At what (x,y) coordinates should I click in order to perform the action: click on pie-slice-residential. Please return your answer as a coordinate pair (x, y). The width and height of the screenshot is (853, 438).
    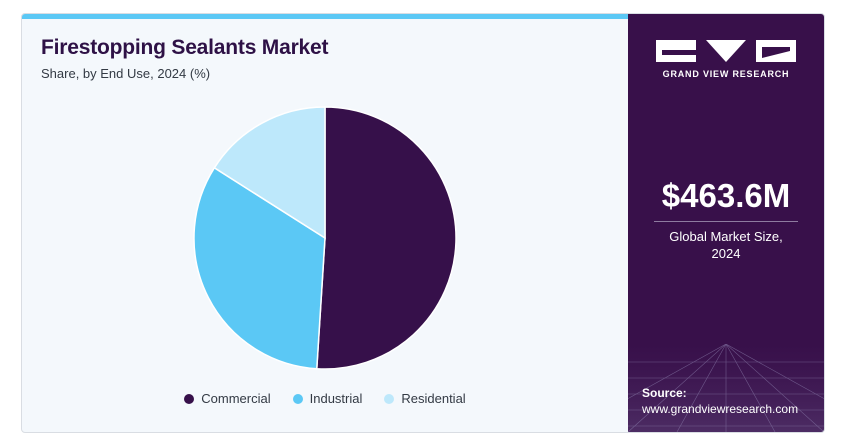
    Looking at the image, I should click on (269, 173).